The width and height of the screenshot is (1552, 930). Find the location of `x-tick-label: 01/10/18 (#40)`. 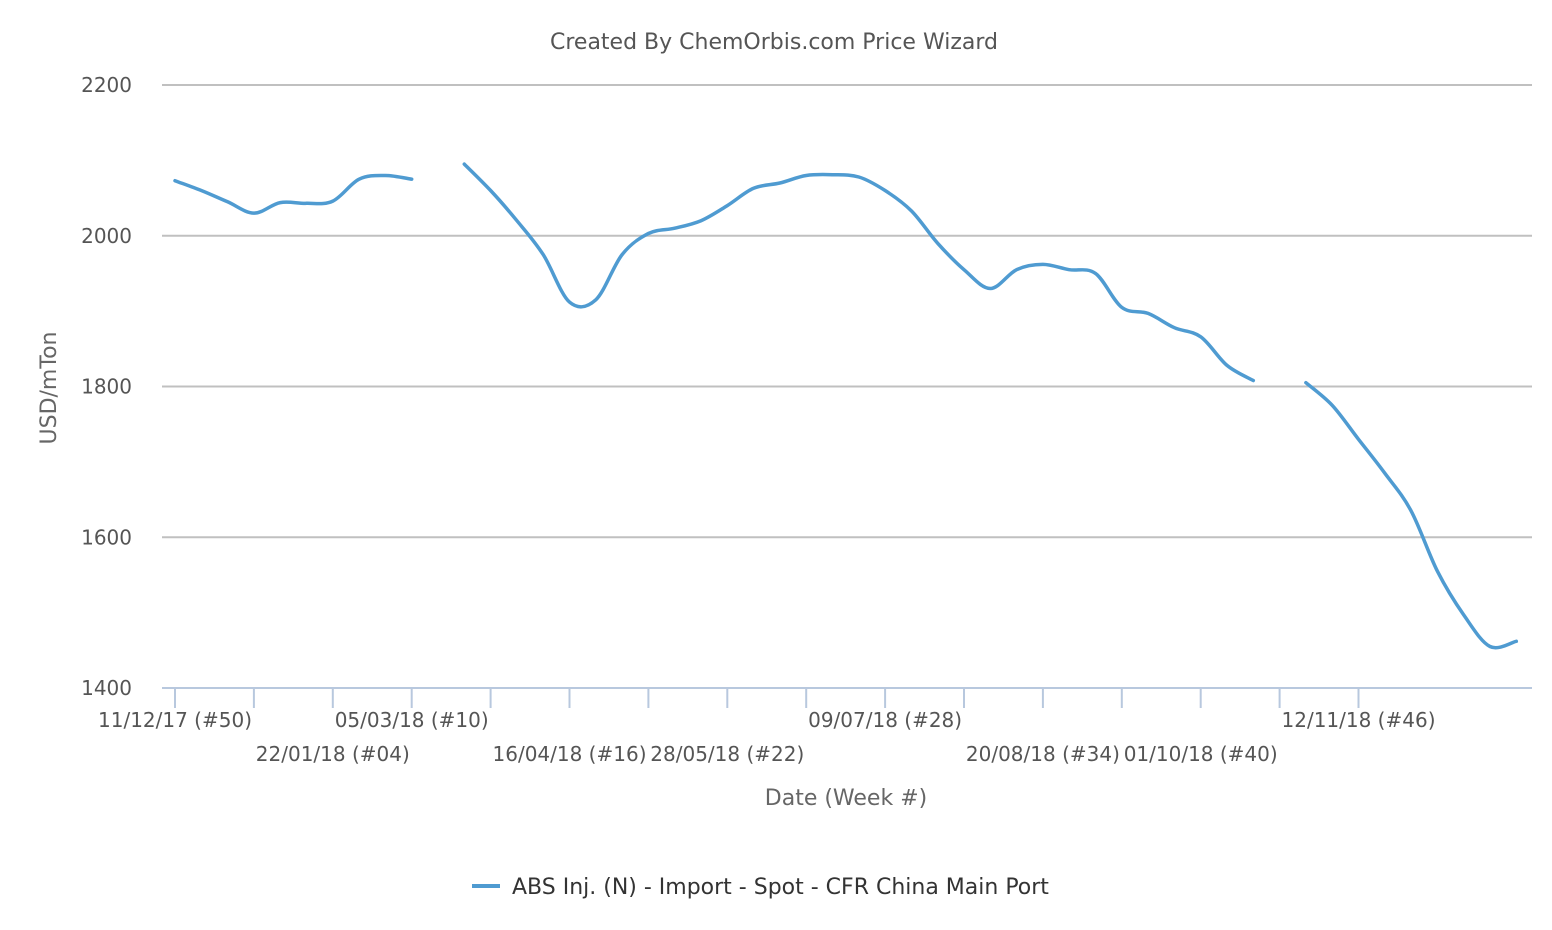

x-tick-label: 01/10/18 (#40) is located at coordinates (1201, 754).